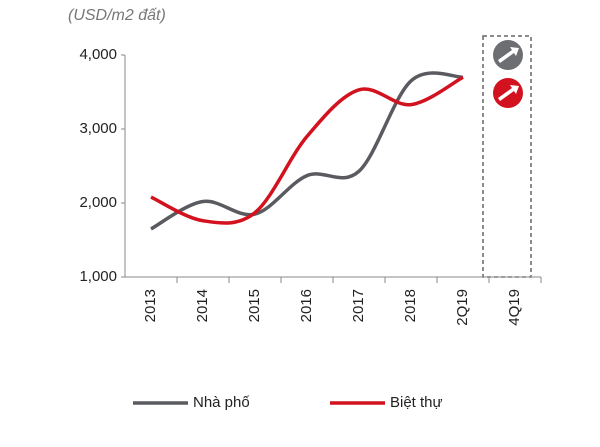 The height and width of the screenshot is (447, 600). I want to click on x-tick-label: 2016, so click(306, 305).